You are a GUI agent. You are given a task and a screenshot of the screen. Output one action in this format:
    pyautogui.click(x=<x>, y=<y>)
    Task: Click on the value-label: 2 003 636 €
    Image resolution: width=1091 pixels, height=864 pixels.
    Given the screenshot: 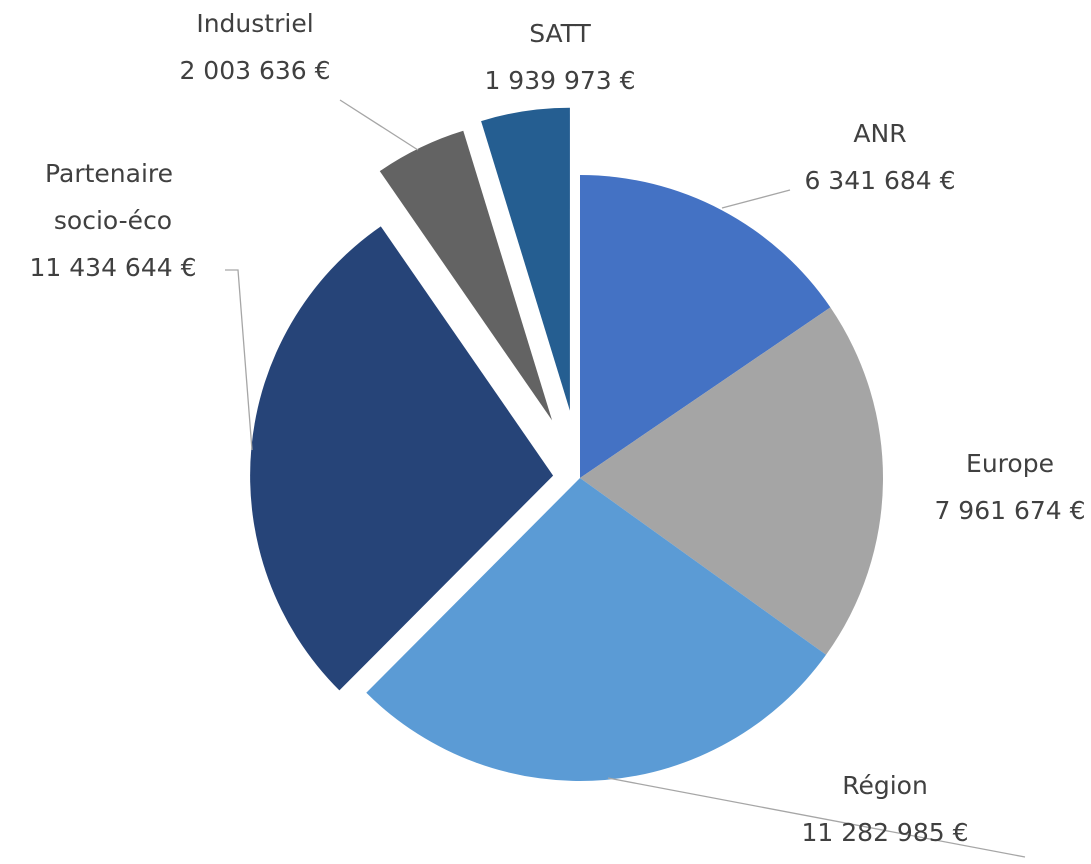 What is the action you would take?
    pyautogui.click(x=254, y=70)
    